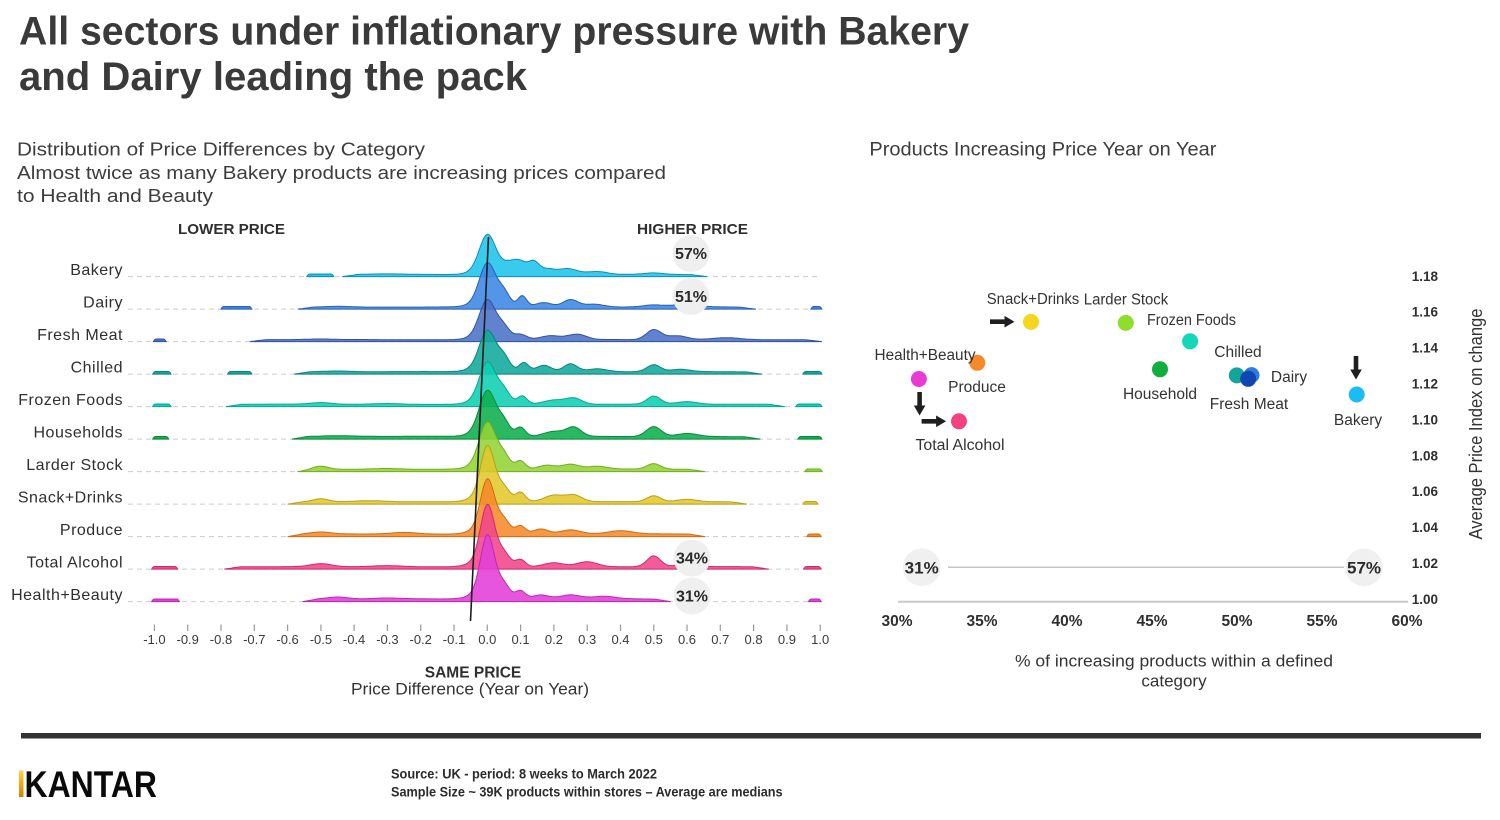 This screenshot has width=1500, height=820. I want to click on svg-text: 0.7, so click(720, 639).